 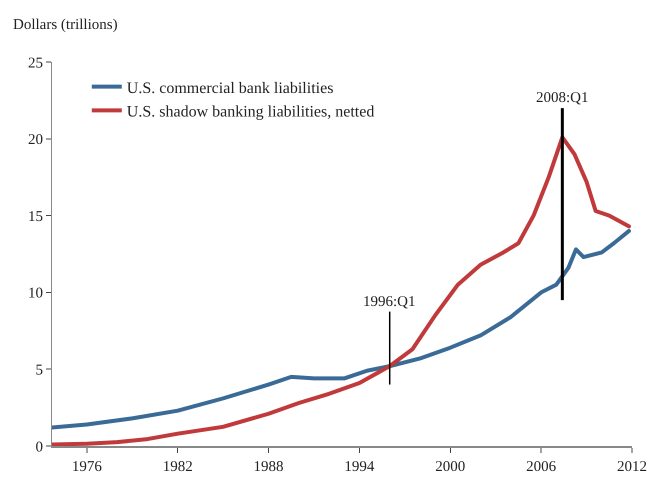 I want to click on y-tick-label: 25, so click(x=35, y=63).